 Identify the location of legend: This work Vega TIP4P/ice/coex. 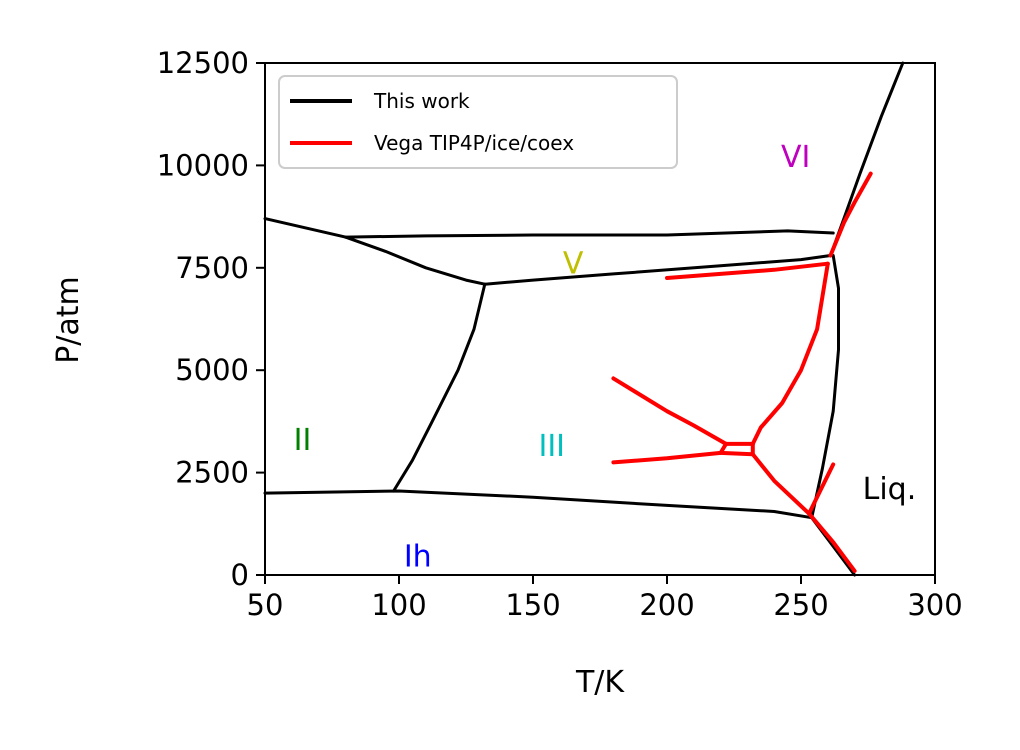
(478, 122).